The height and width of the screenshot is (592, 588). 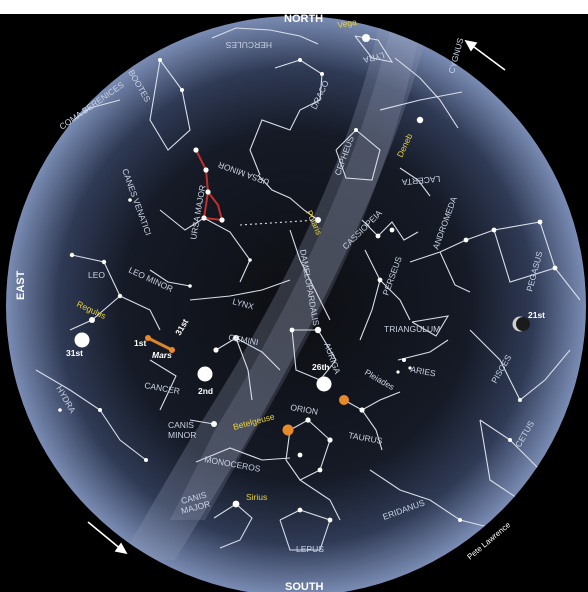 What do you see at coordinates (303, 19) in the screenshot?
I see `label-north: NORTH` at bounding box center [303, 19].